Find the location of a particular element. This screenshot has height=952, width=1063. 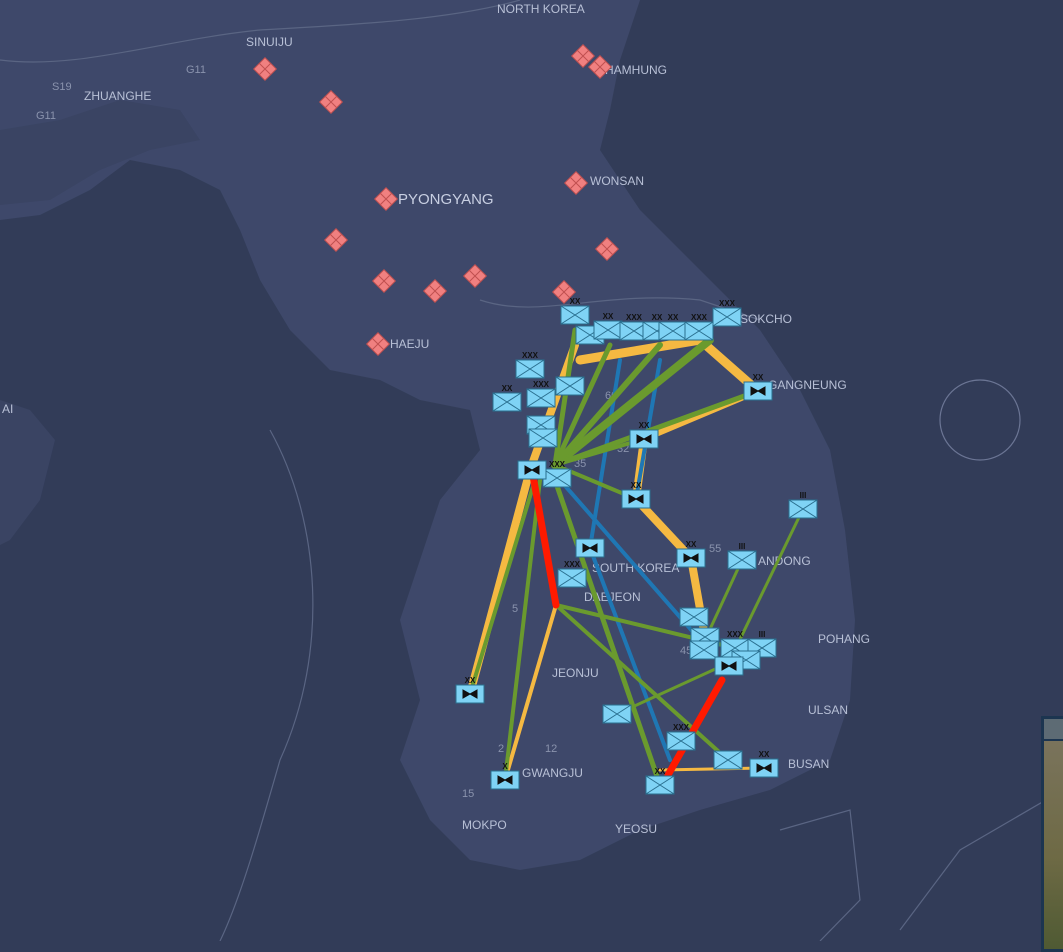

city-label: MOKPO is located at coordinates (484, 825).